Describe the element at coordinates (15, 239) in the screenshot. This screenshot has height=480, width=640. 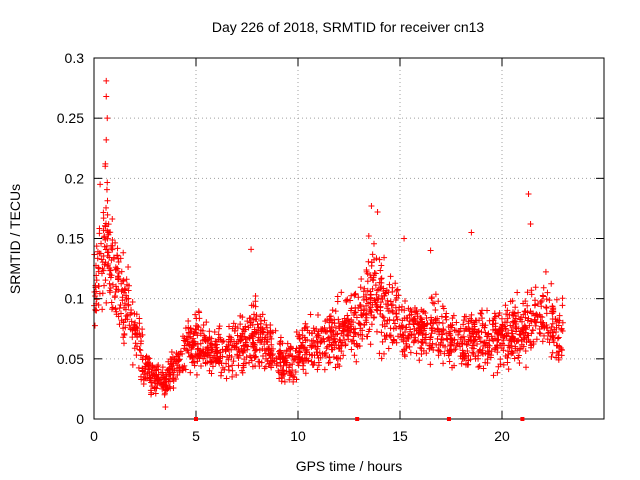
I see `y-axis-label: SRMTID / TECUs` at that location.